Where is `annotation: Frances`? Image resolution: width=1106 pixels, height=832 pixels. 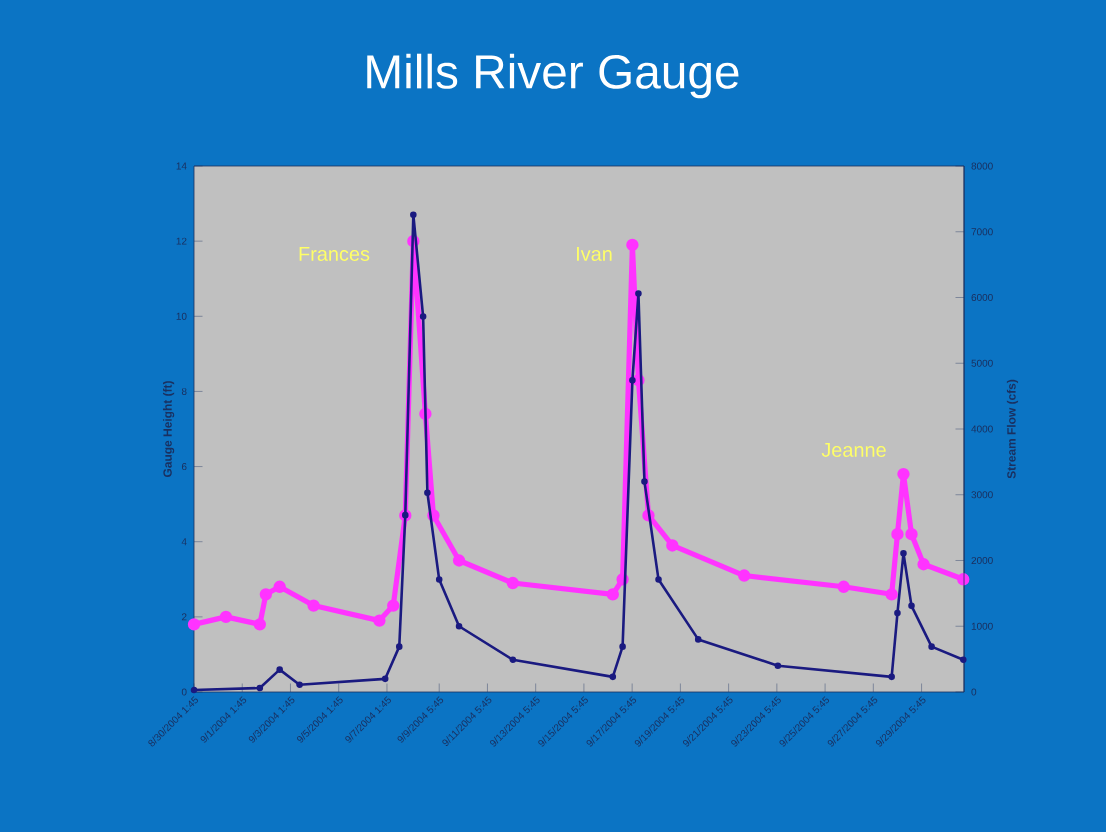 annotation: Frances is located at coordinates (334, 254).